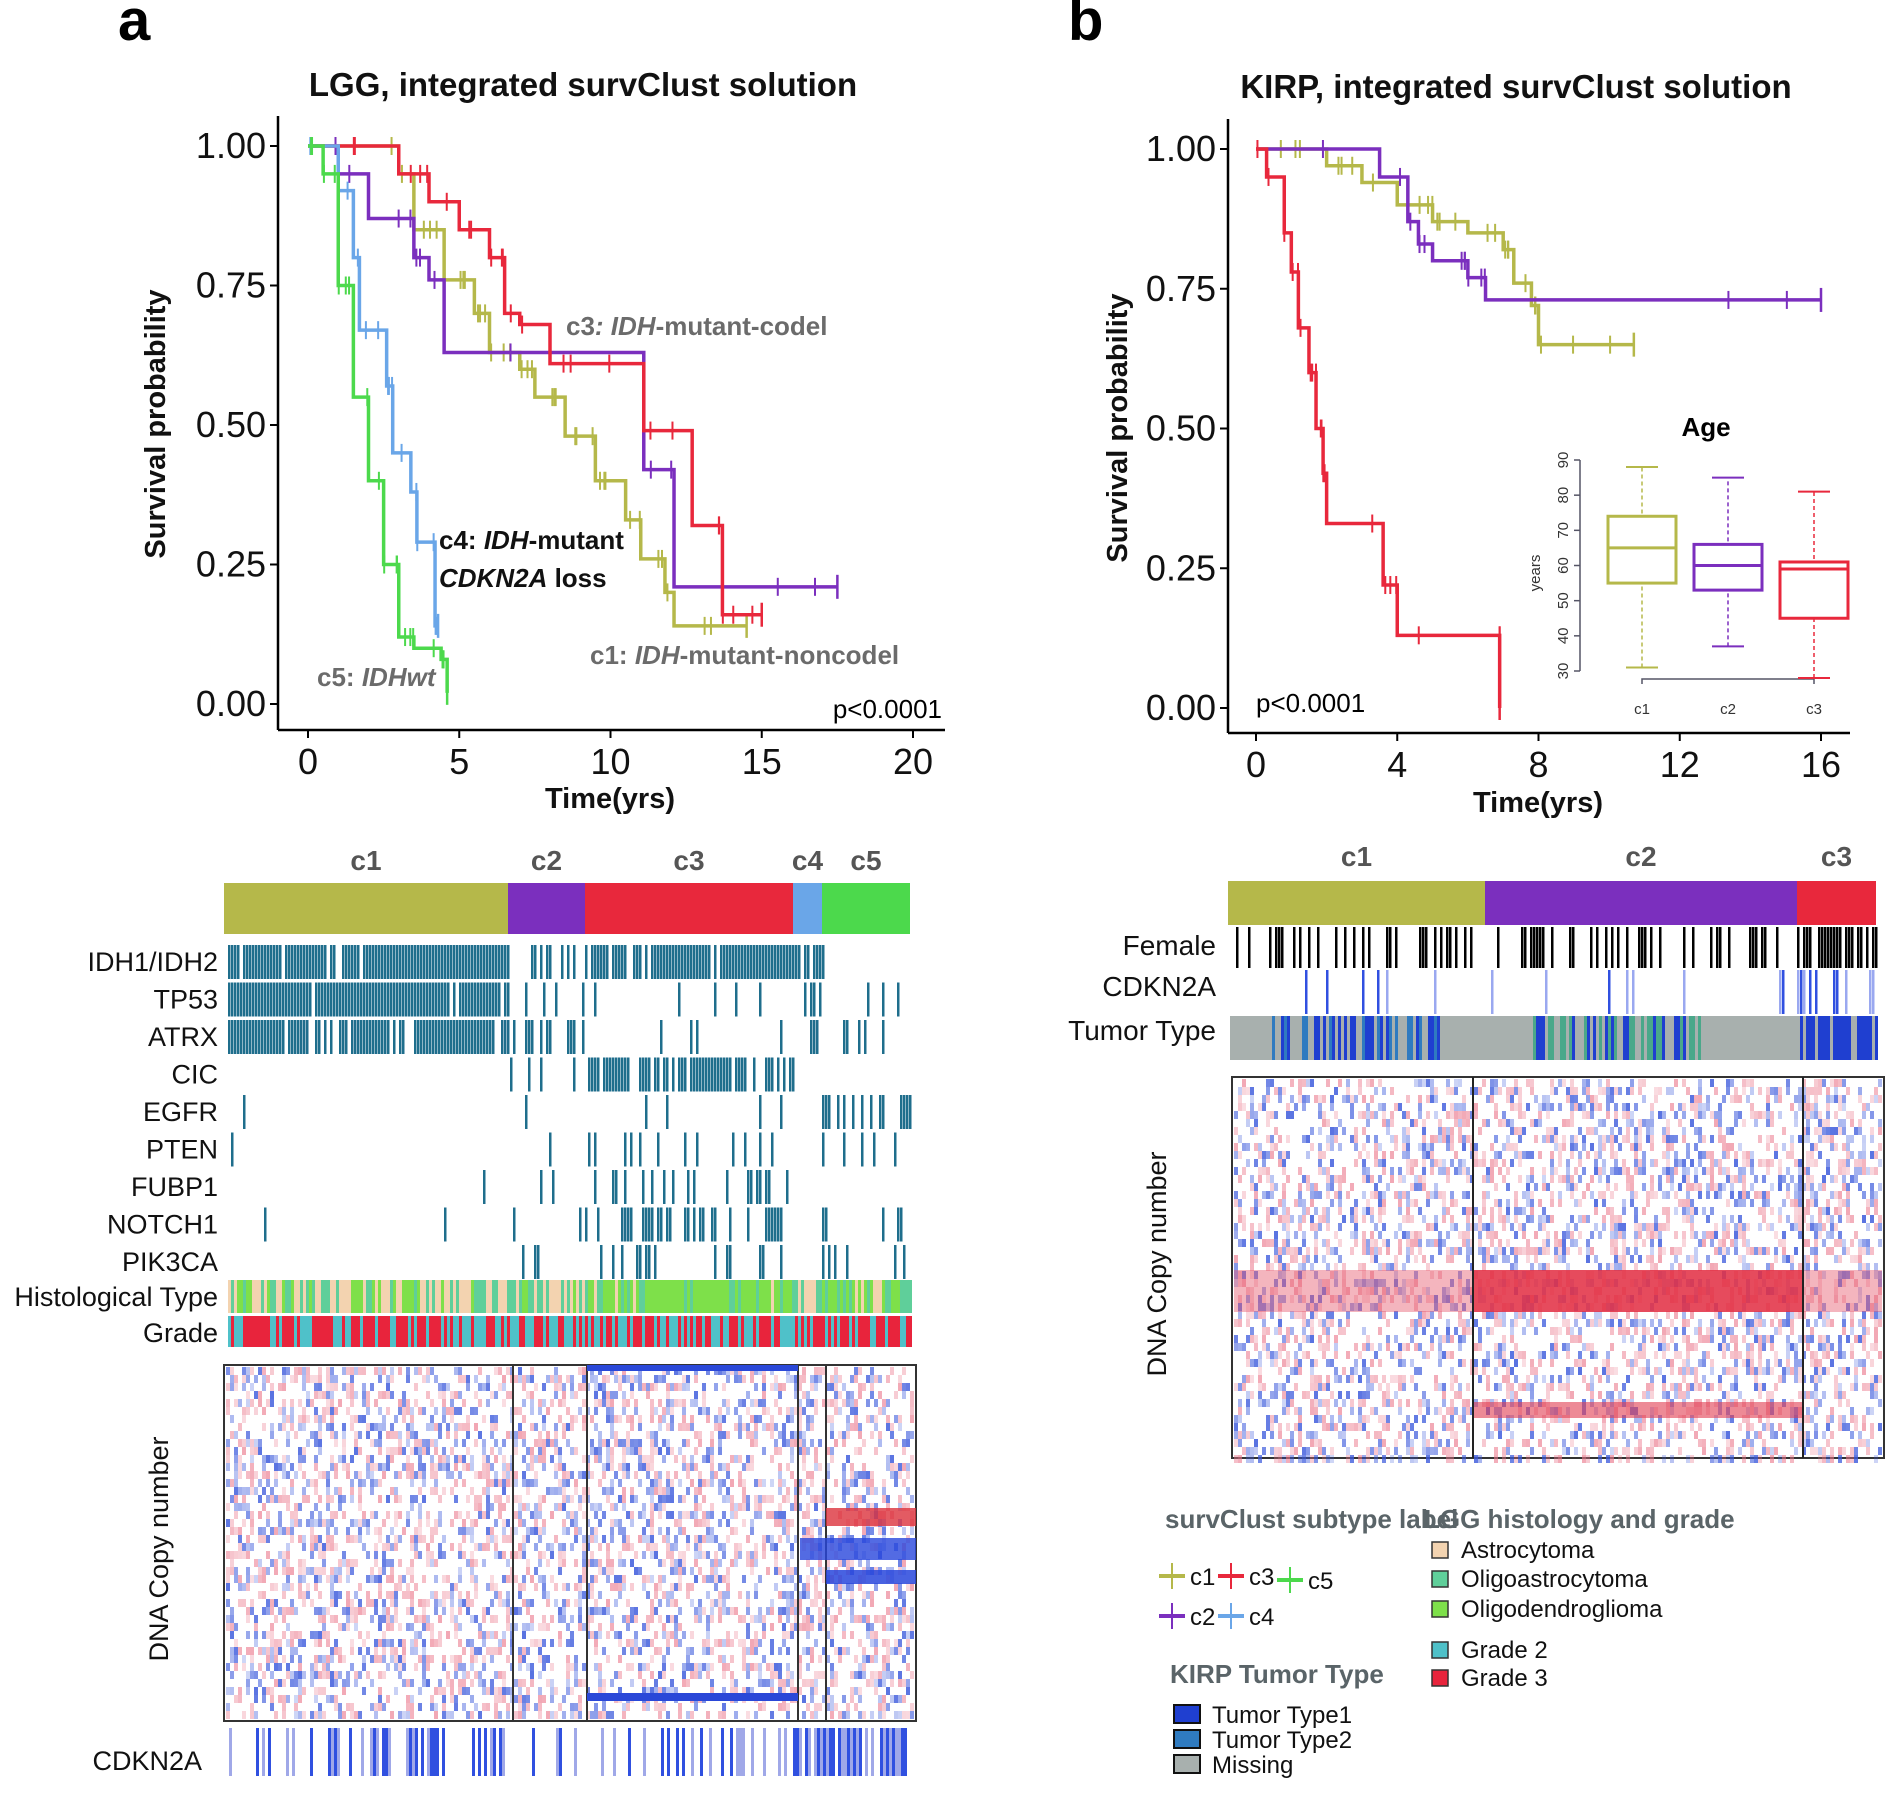 This screenshot has width=1887, height=1794. What do you see at coordinates (1563, 600) in the screenshot?
I see `age-y-tick-label: 50` at bounding box center [1563, 600].